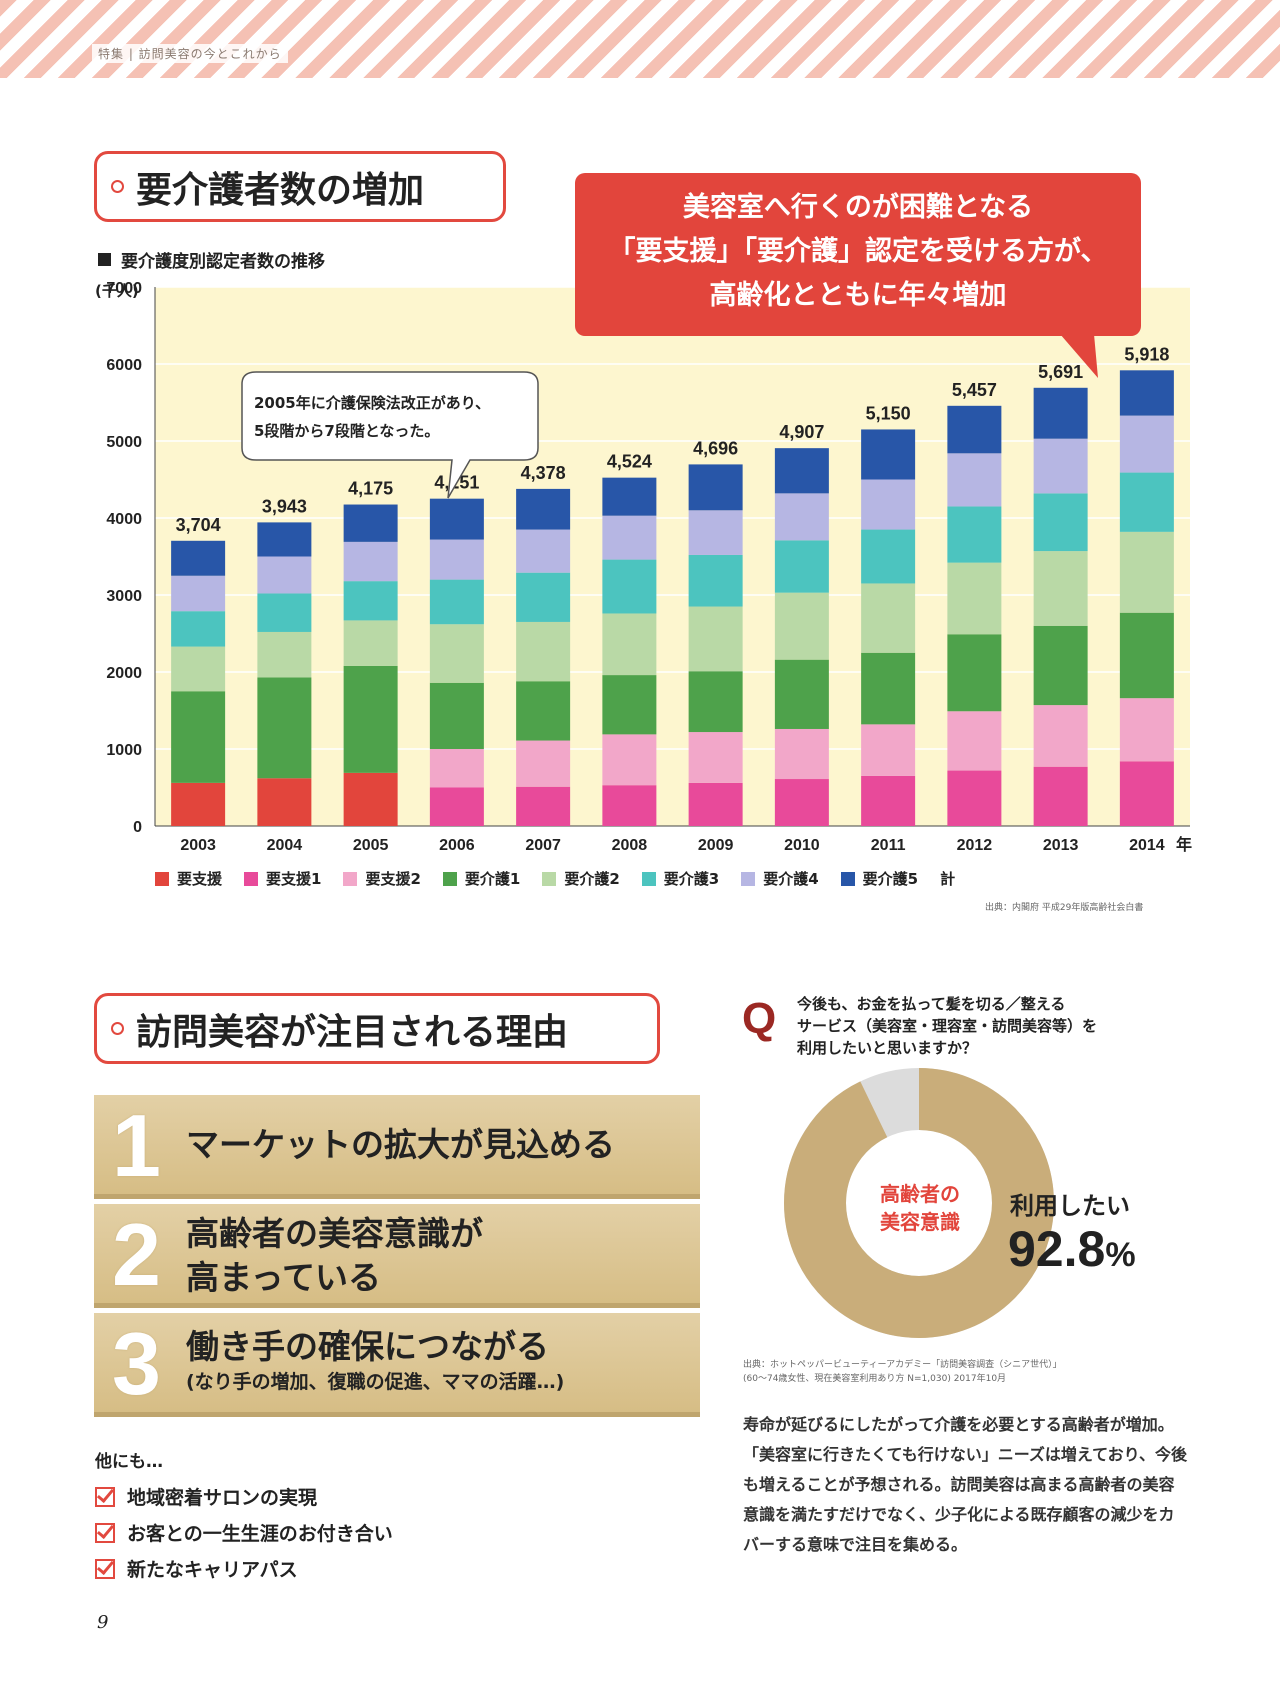  What do you see at coordinates (948, 879) in the screenshot?
I see `legend-total-label: 計` at bounding box center [948, 879].